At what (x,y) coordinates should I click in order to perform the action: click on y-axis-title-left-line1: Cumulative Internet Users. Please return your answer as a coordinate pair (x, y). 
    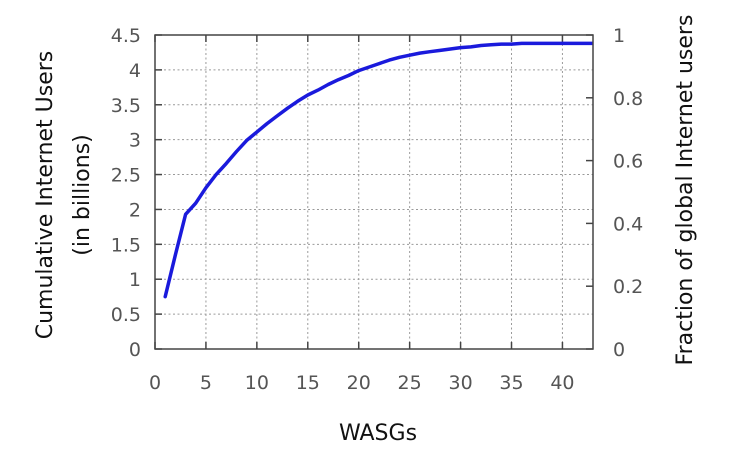
    Looking at the image, I should click on (45, 195).